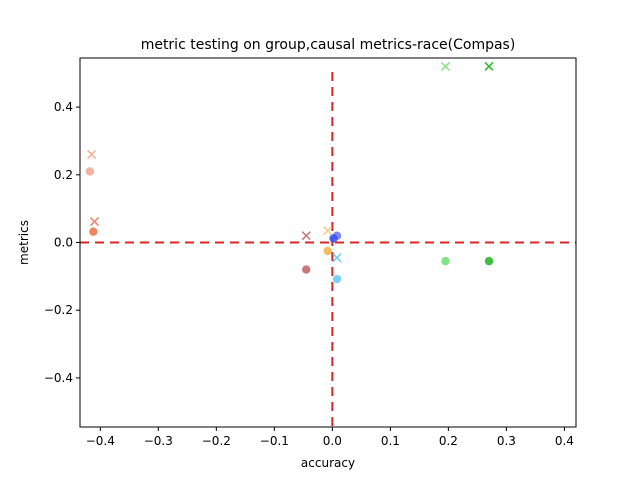  I want to click on x-tick-label: 0.4, so click(564, 441).